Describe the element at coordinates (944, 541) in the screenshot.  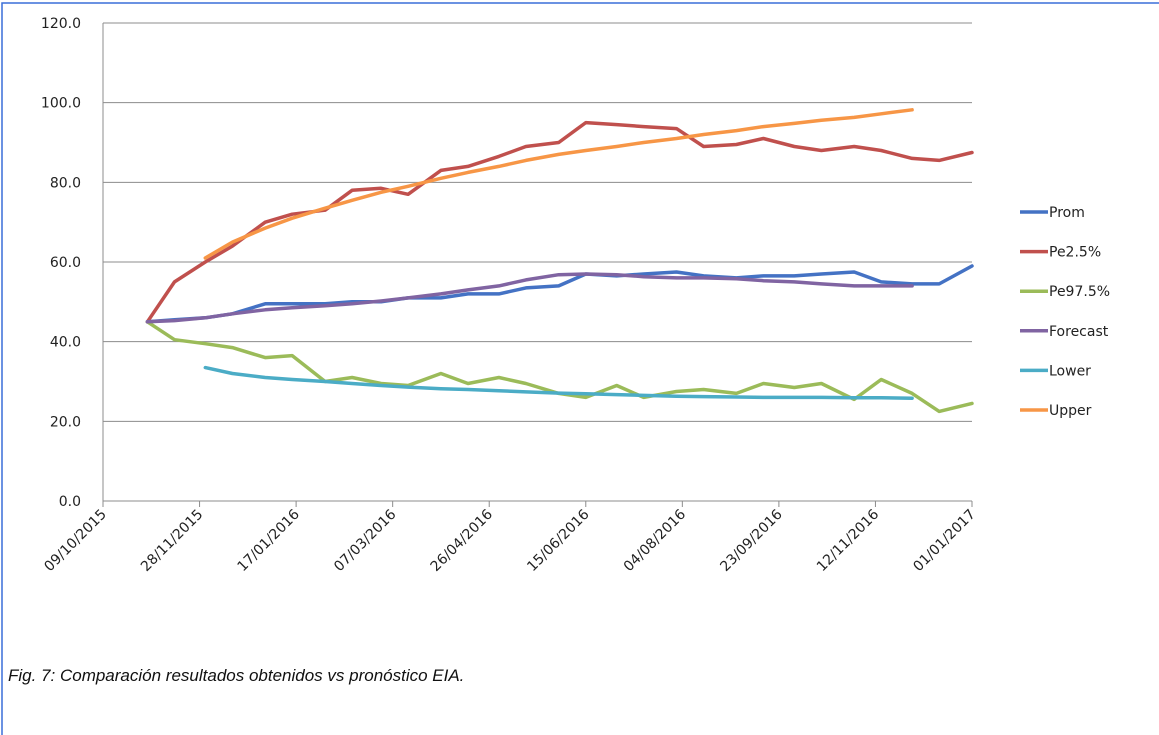
I see `x-tick-label: 01/01/2017` at that location.